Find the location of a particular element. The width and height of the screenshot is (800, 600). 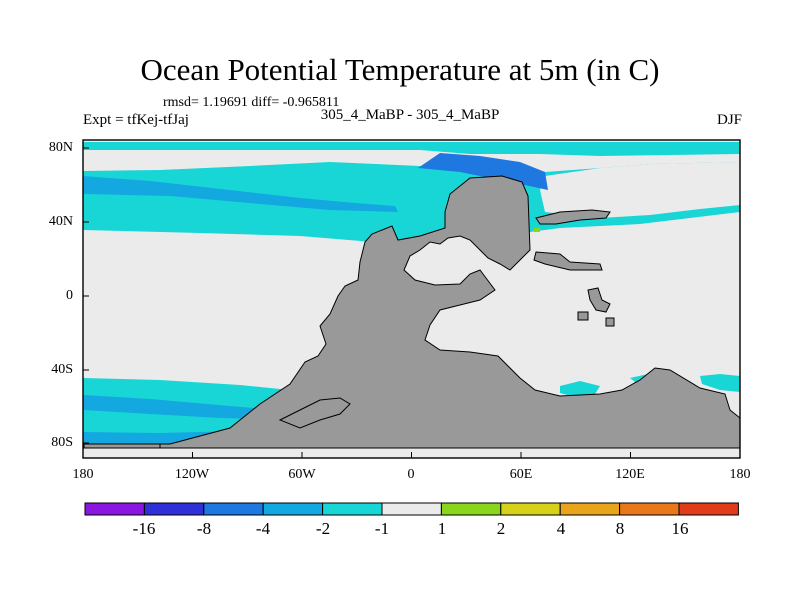

landmass-north-east is located at coordinates (568, 261).